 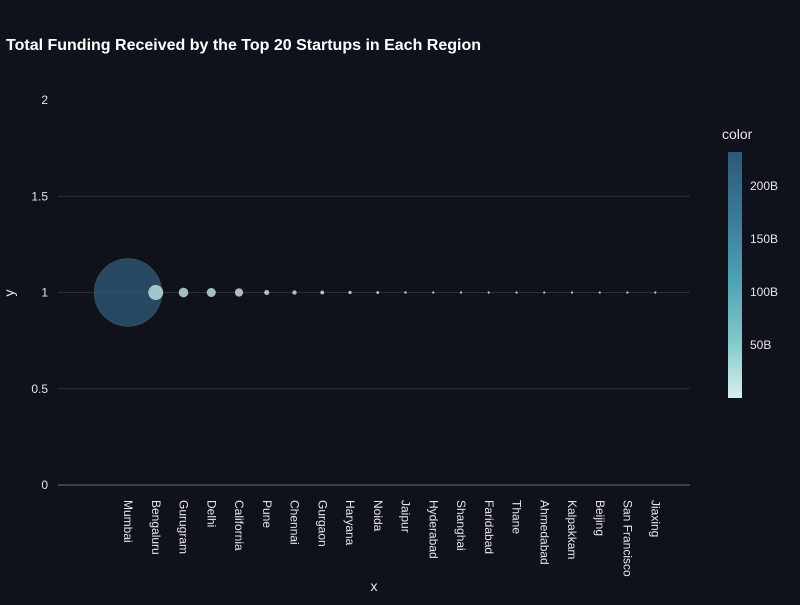 What do you see at coordinates (239, 525) in the screenshot?
I see `x-tick-label: California` at bounding box center [239, 525].